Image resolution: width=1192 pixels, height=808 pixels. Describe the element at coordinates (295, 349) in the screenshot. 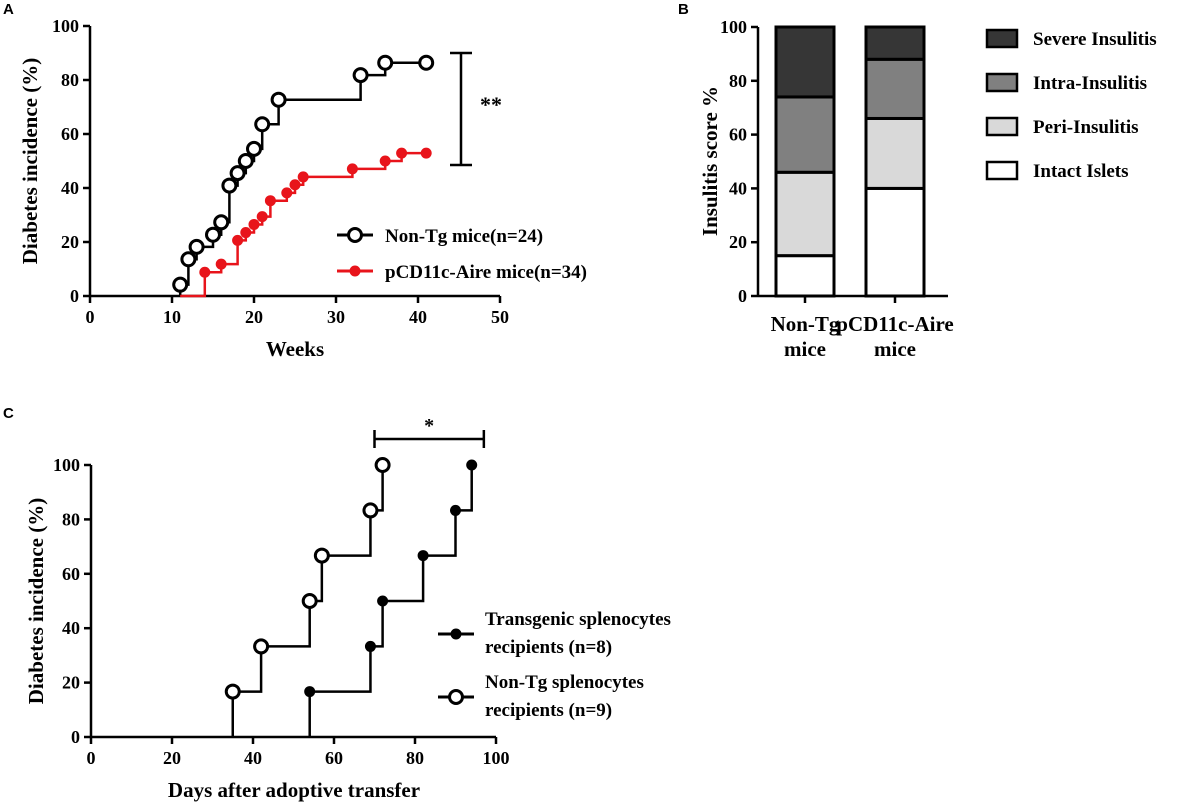

I see `x-axis-title: Weeks` at that location.